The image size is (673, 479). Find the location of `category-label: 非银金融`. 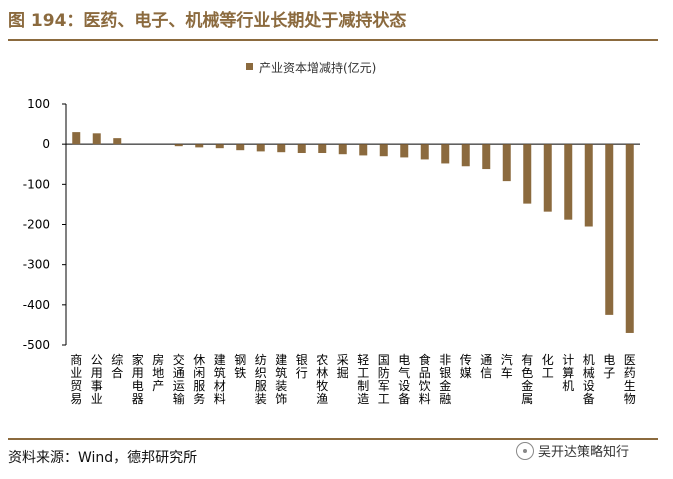

category-label: 非银金融 is located at coordinates (445, 379).